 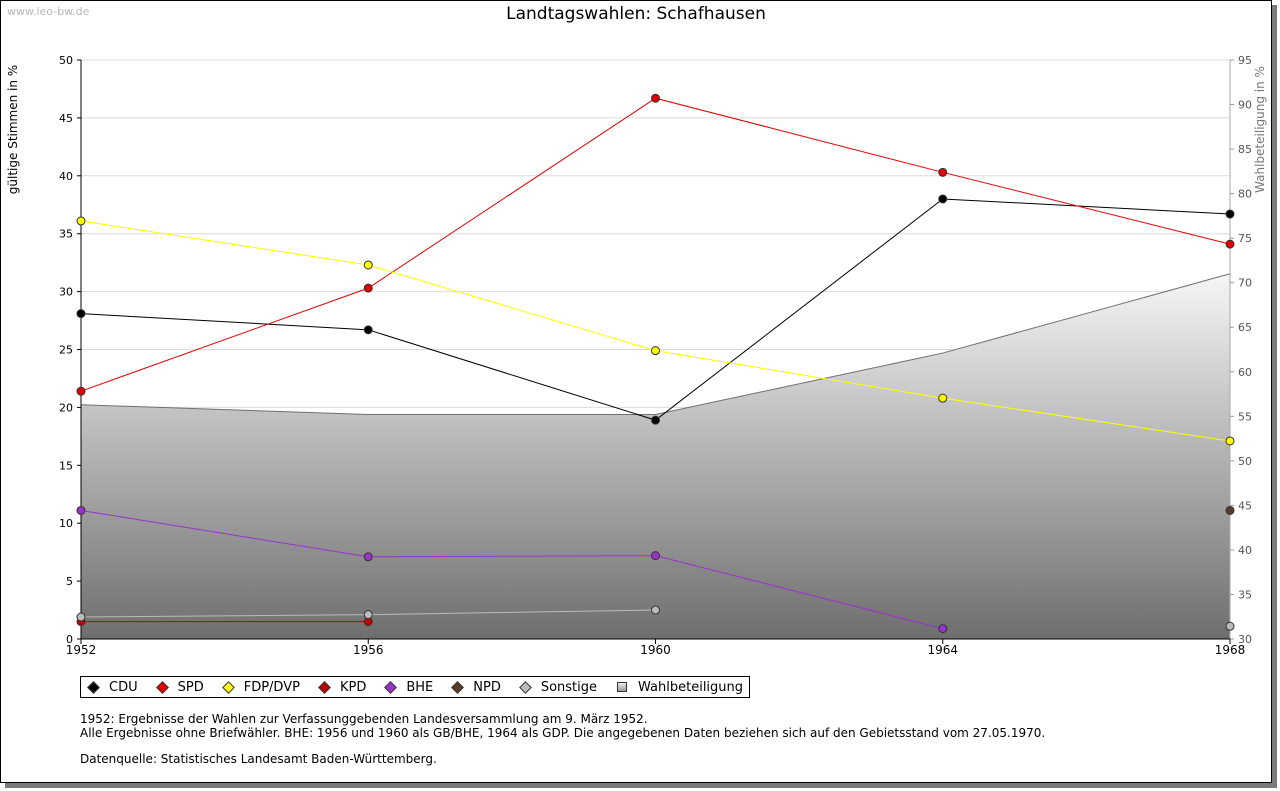 What do you see at coordinates (525, 687) in the screenshot?
I see `legend-marker-sonstige` at bounding box center [525, 687].